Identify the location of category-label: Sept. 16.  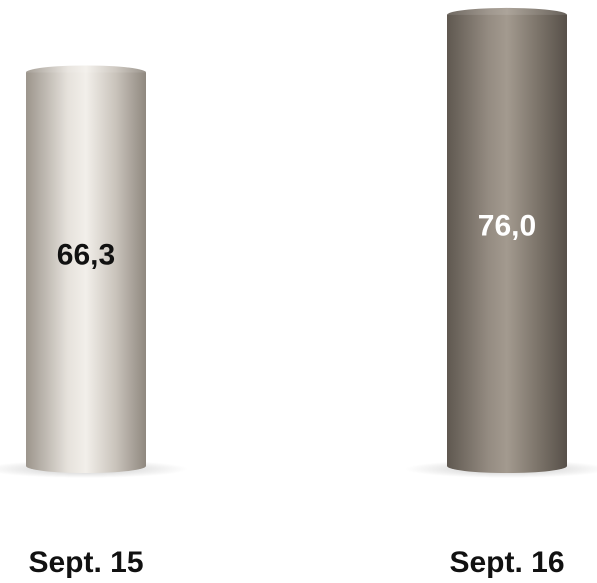
(506, 562).